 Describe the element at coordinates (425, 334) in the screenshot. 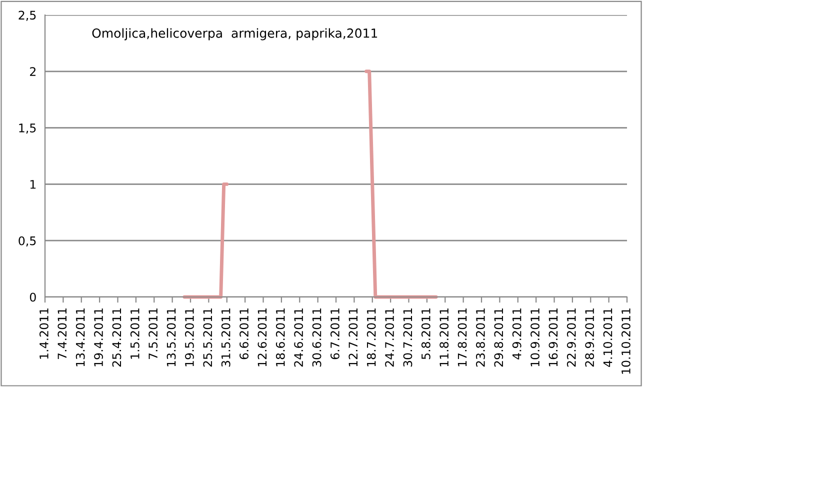

I see `x-tick-label: 5.8.2011` at that location.